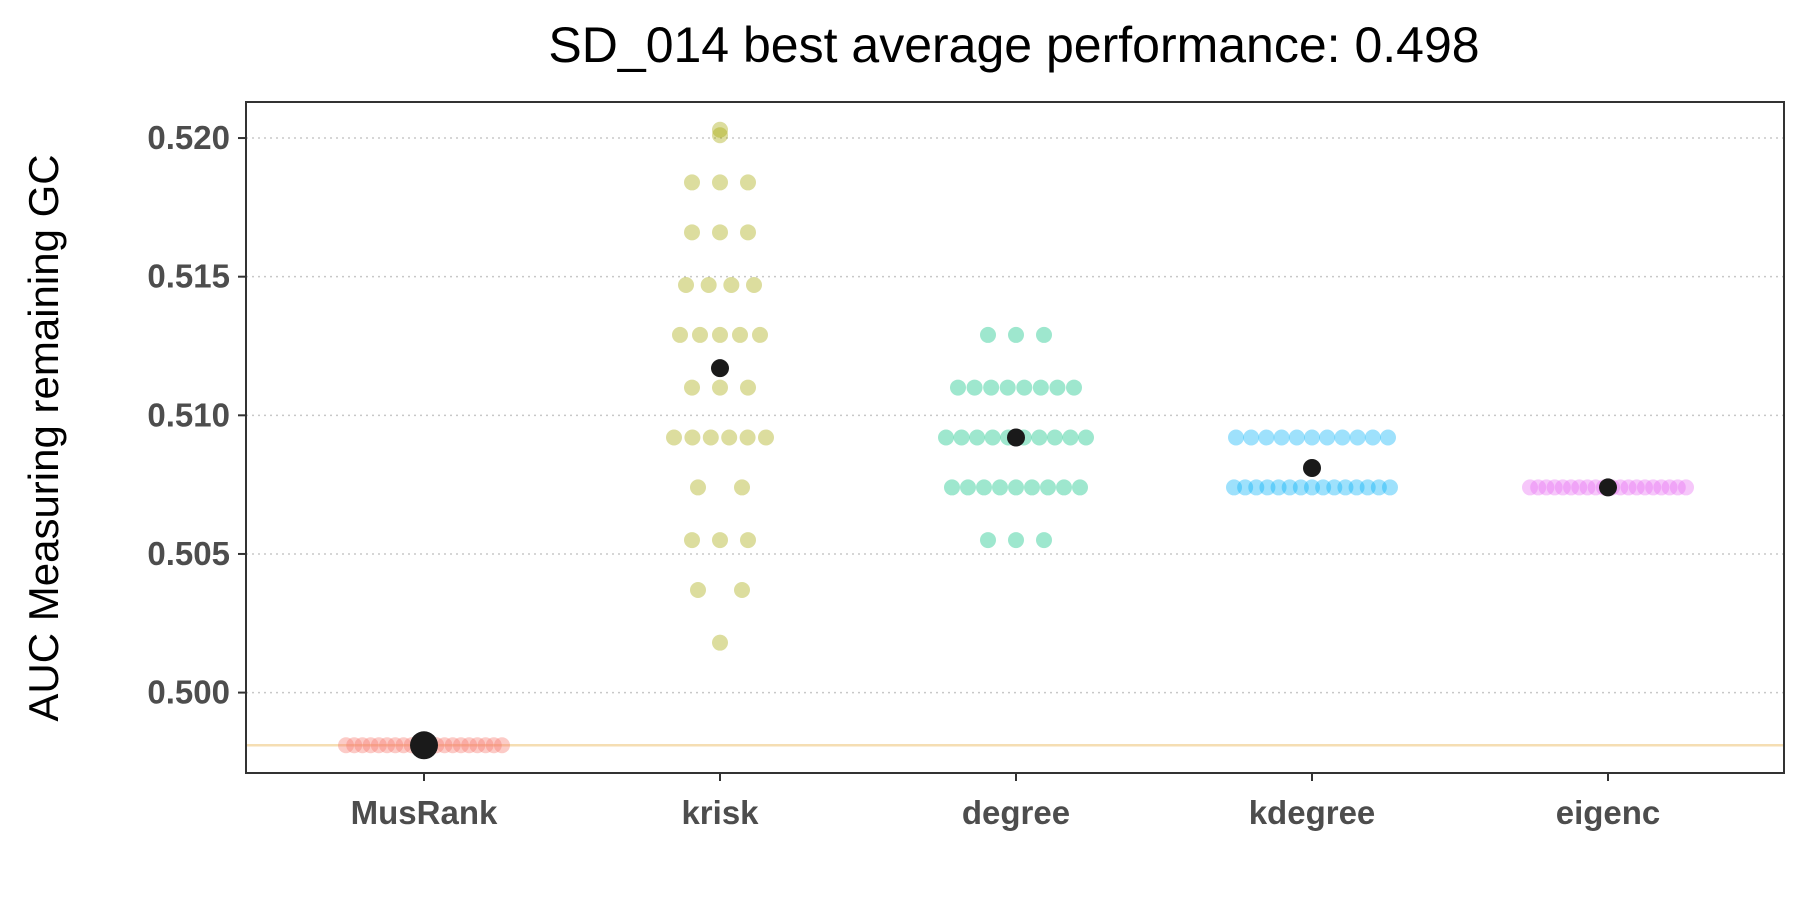  Describe the element at coordinates (1312, 468) in the screenshot. I see `mean-point-kdegree` at that location.